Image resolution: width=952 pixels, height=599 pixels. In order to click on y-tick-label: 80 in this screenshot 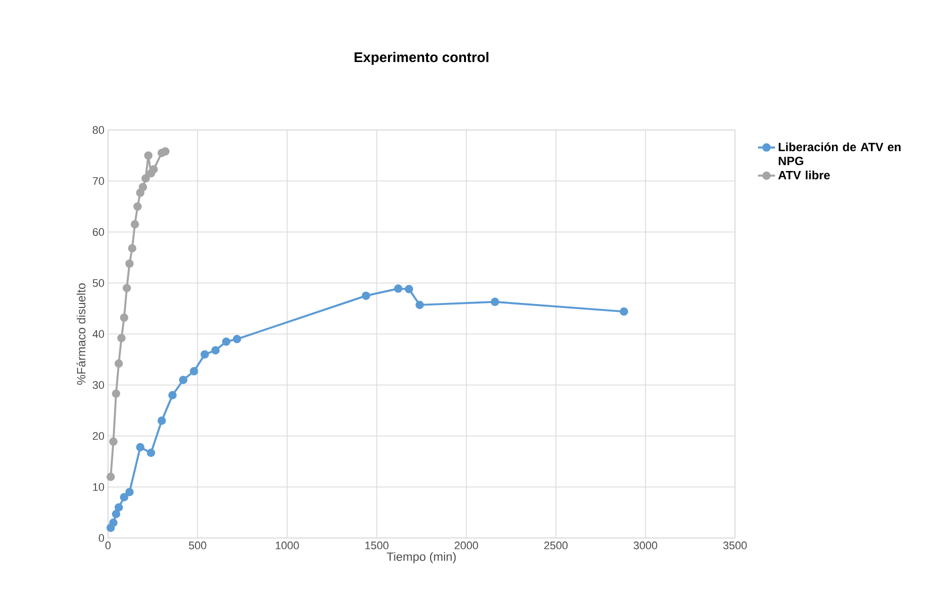, I will do `click(98, 130)`.